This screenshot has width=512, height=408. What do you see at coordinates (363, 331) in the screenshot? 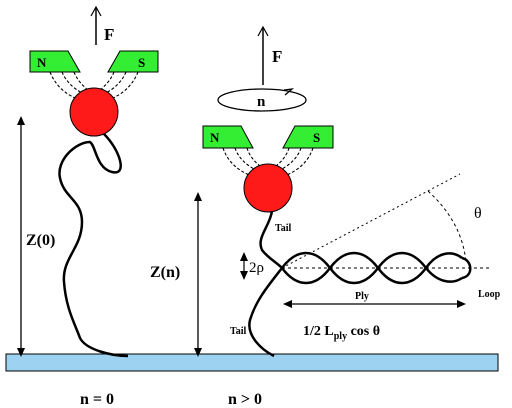
I see `ply-length-suffix: cos θ` at bounding box center [363, 331].